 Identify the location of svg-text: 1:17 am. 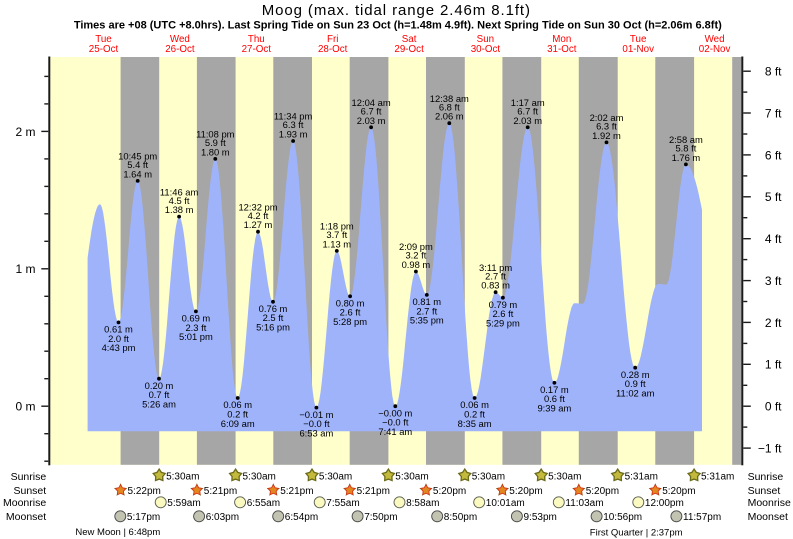
(528, 102).